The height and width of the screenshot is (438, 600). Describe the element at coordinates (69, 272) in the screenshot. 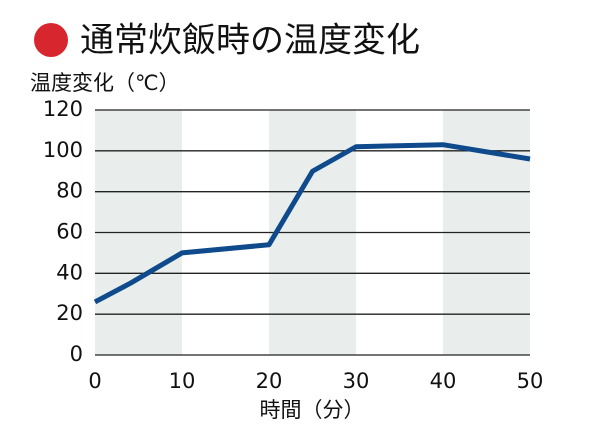

I see `y-tick-label: 40` at that location.